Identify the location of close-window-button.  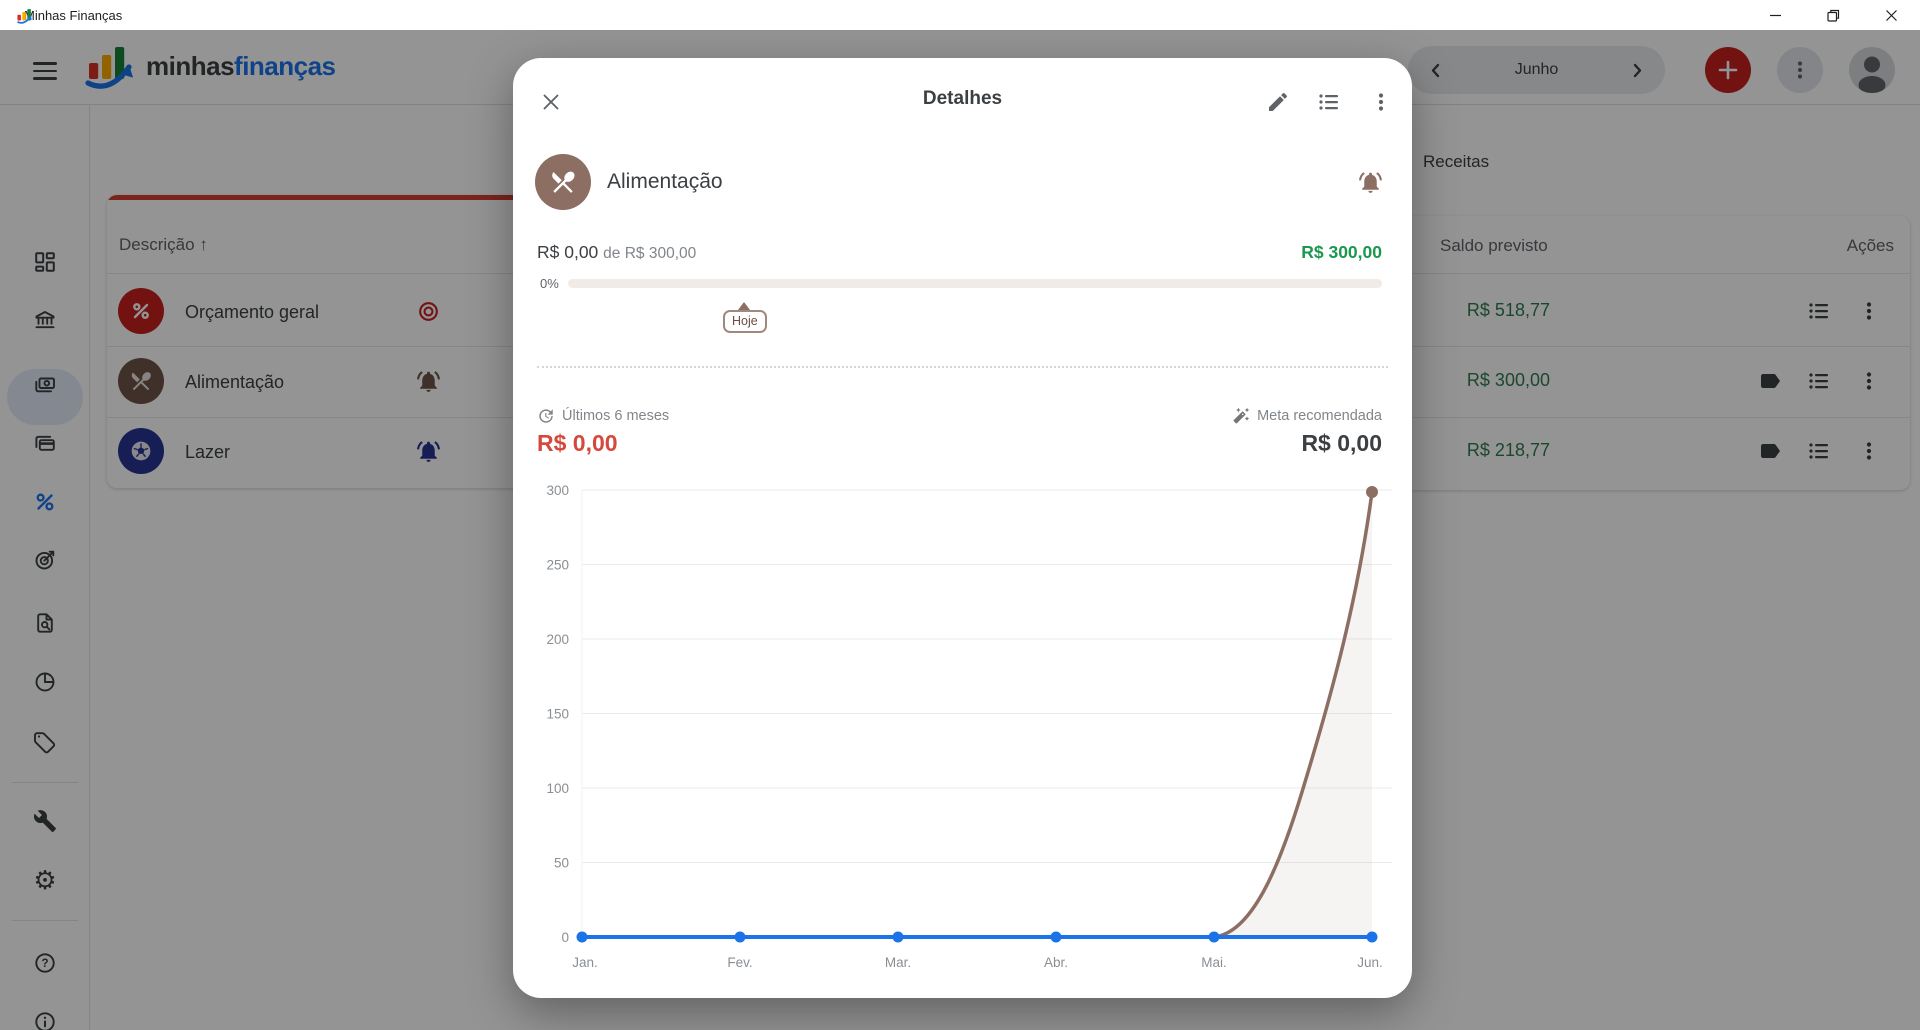
(1891, 15).